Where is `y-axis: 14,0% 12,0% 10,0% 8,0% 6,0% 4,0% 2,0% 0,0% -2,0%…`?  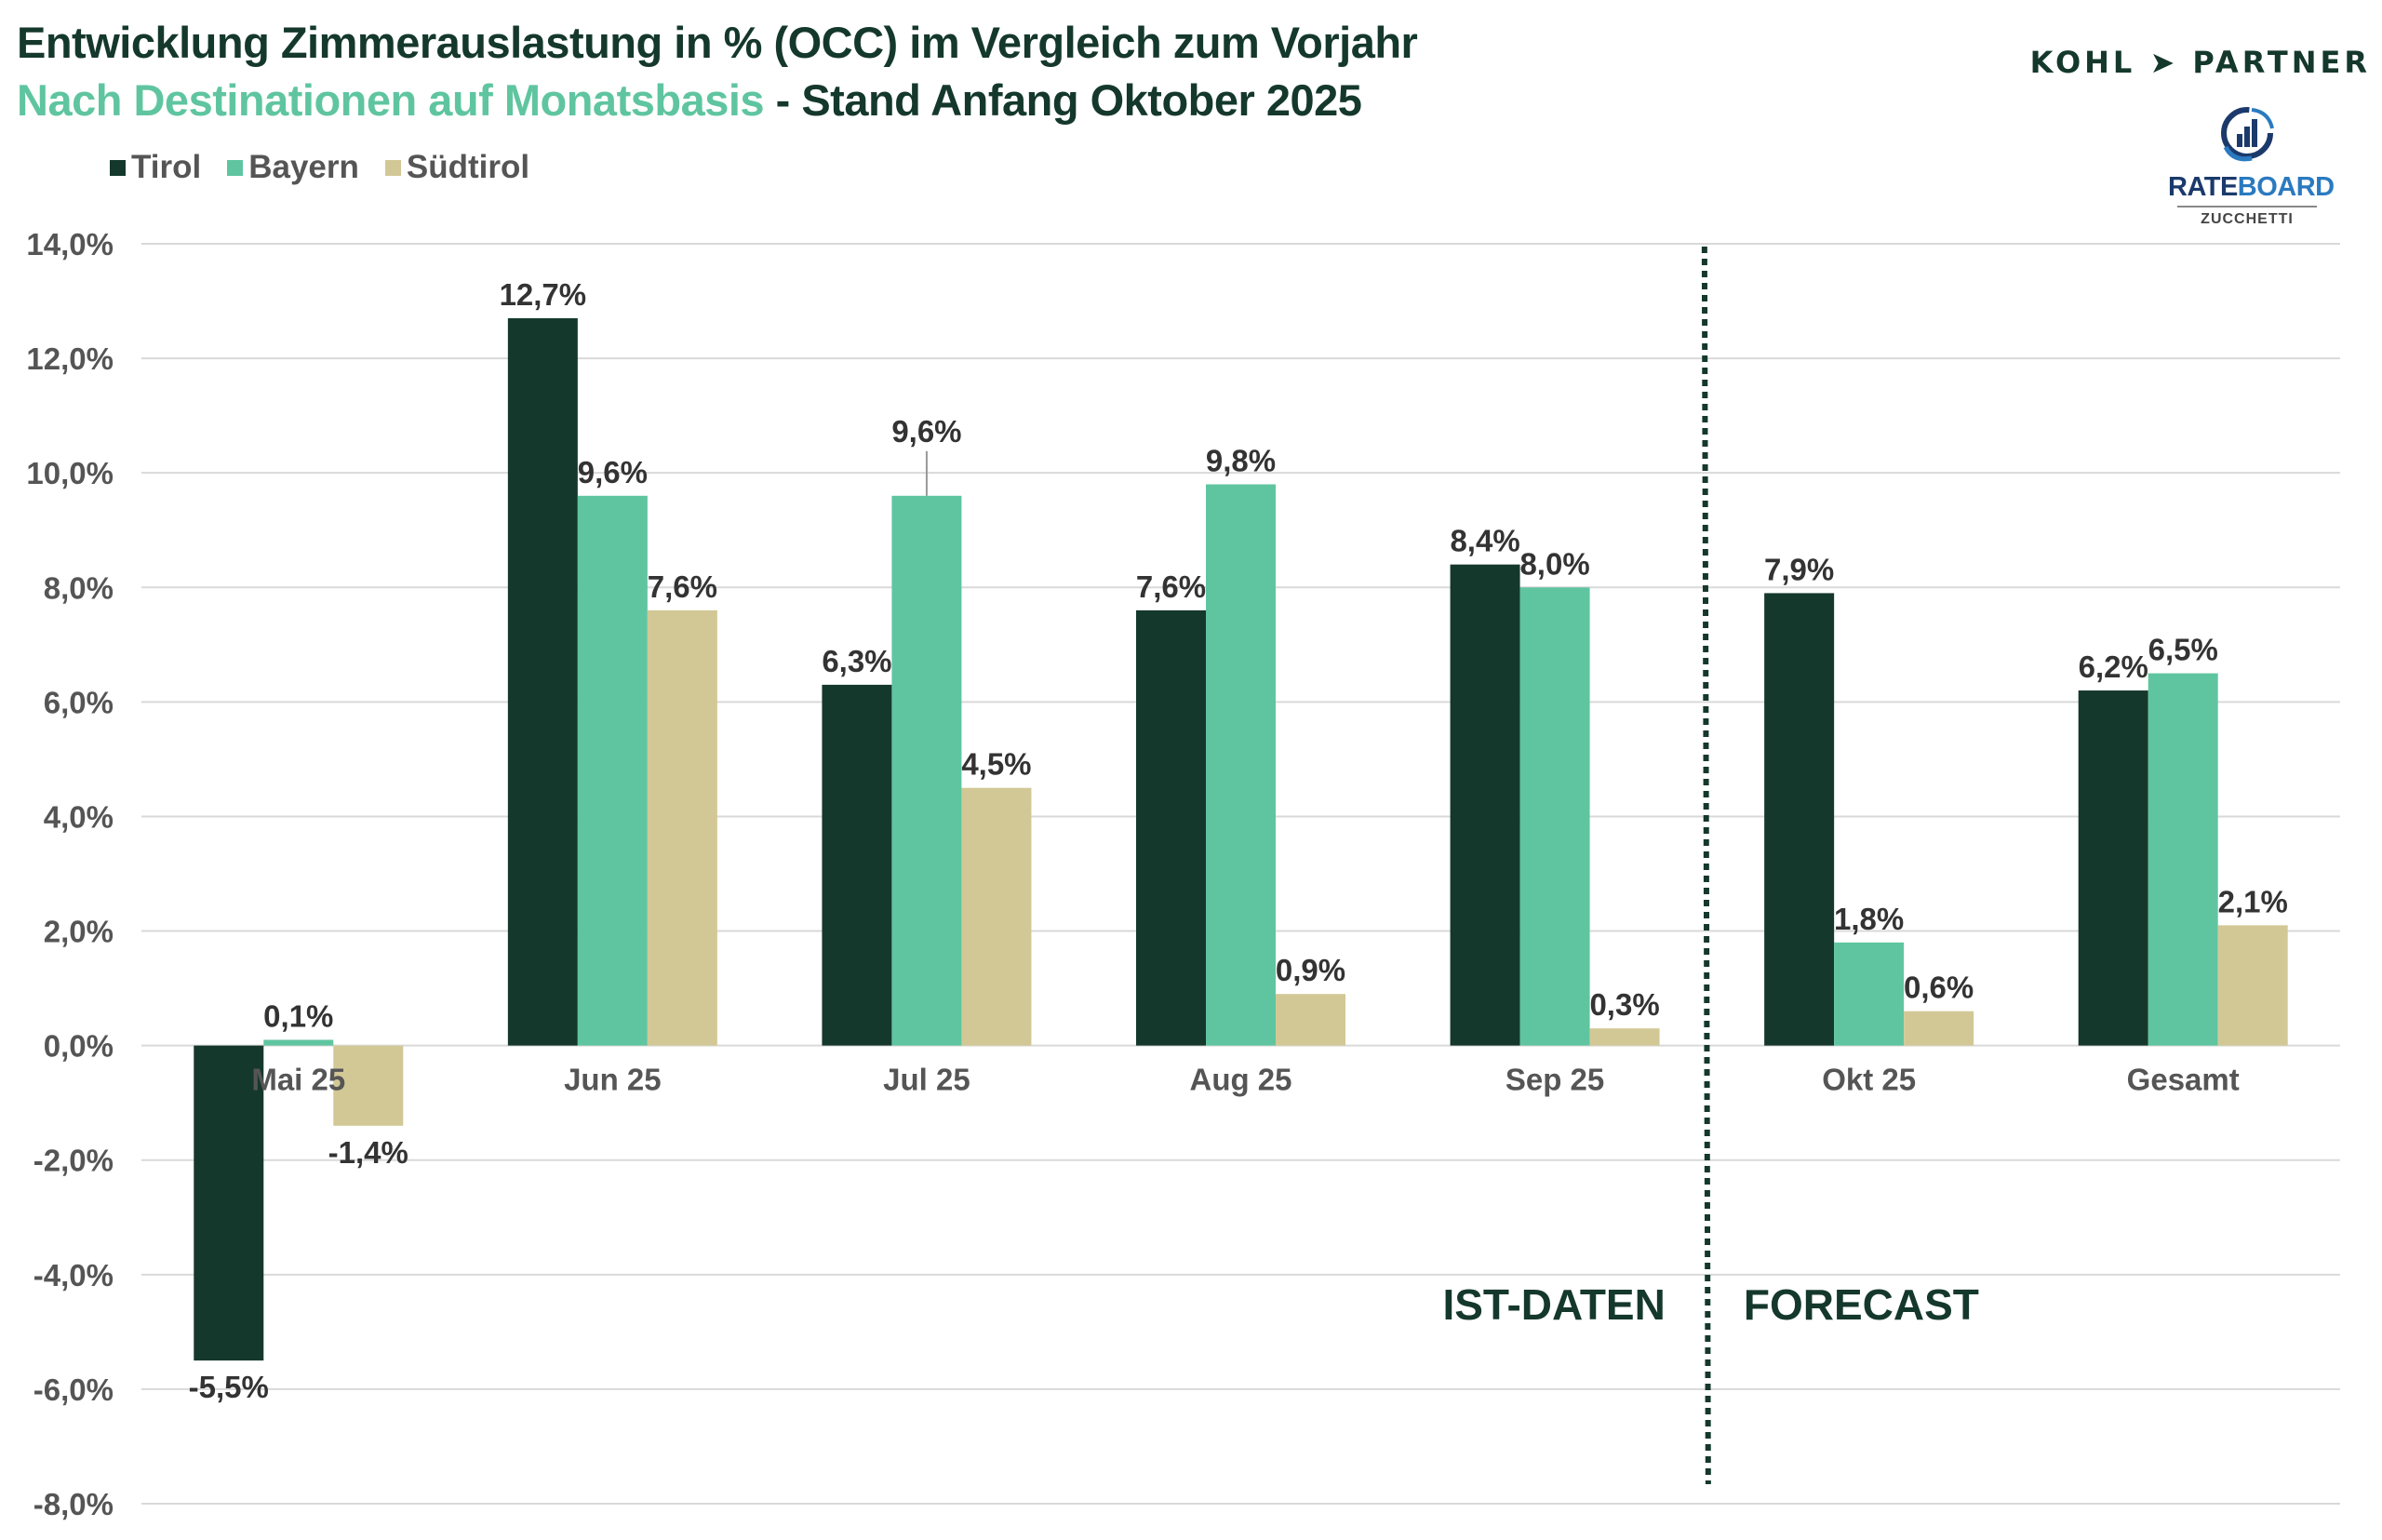 y-axis: 14,0% 12,0% 10,0% 8,0% 6,0% 4,0% 2,0% 0,0% -2,0%… is located at coordinates (70, 874).